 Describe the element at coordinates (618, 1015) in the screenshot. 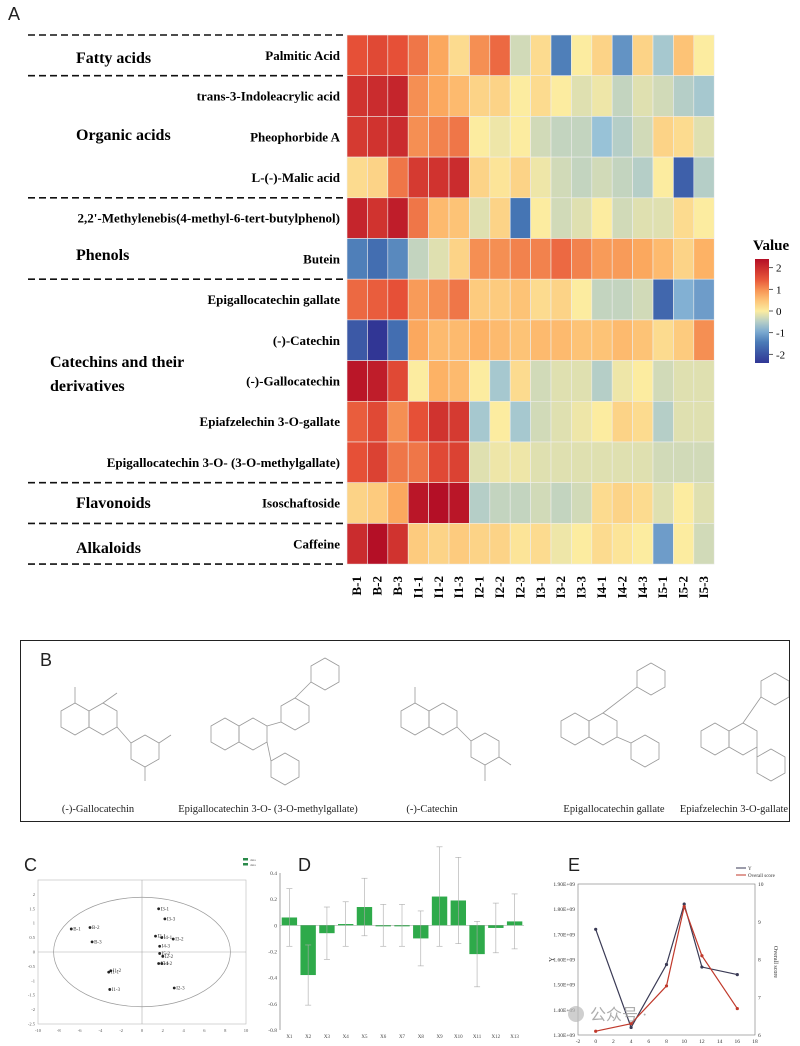

I see `watermark-text: 公众号 ·` at that location.